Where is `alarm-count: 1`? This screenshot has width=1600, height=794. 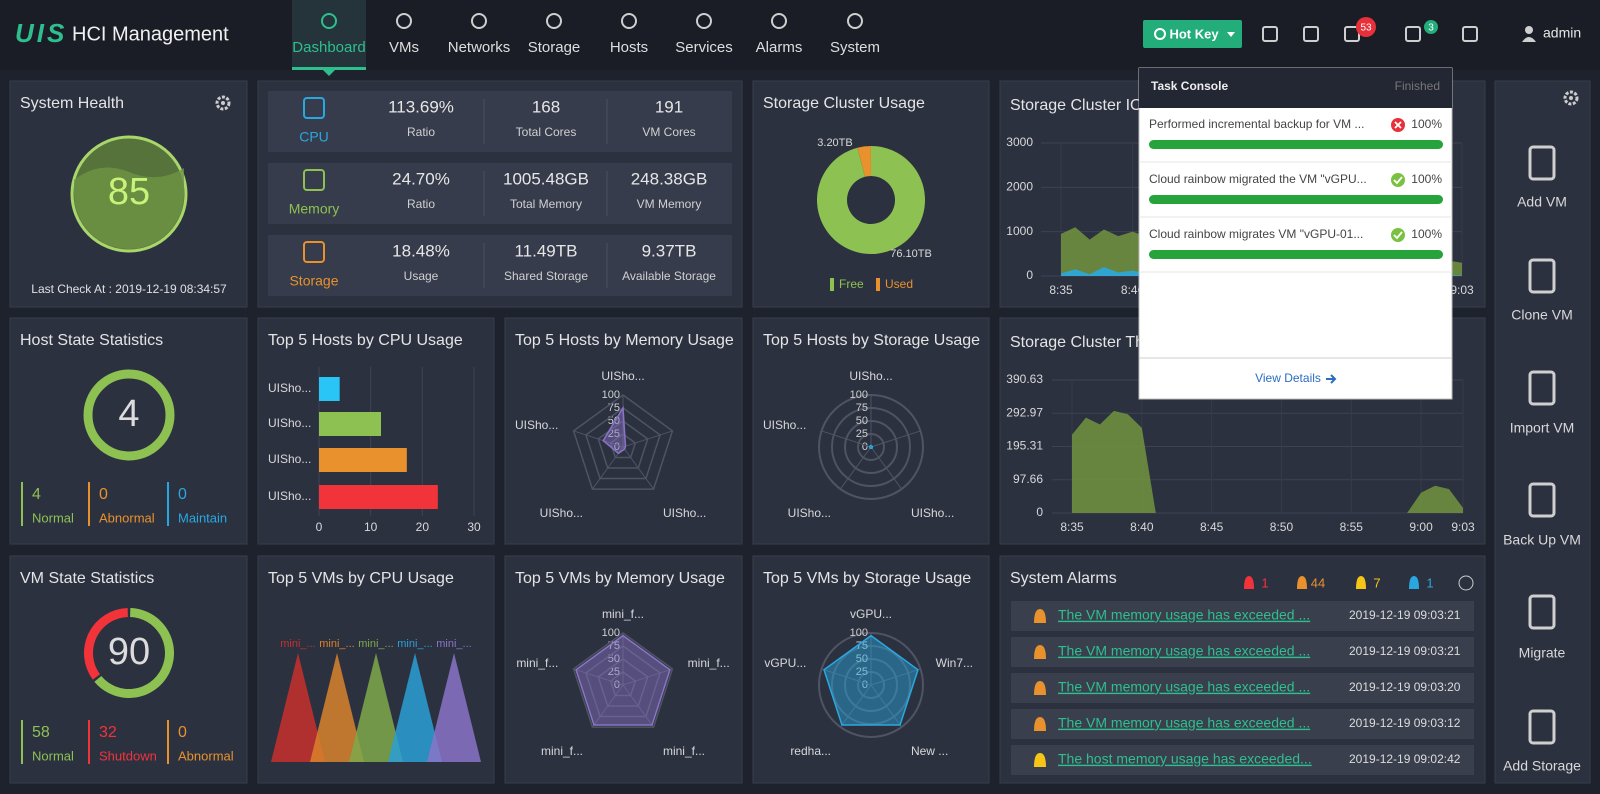 alarm-count: 1 is located at coordinates (1429, 582).